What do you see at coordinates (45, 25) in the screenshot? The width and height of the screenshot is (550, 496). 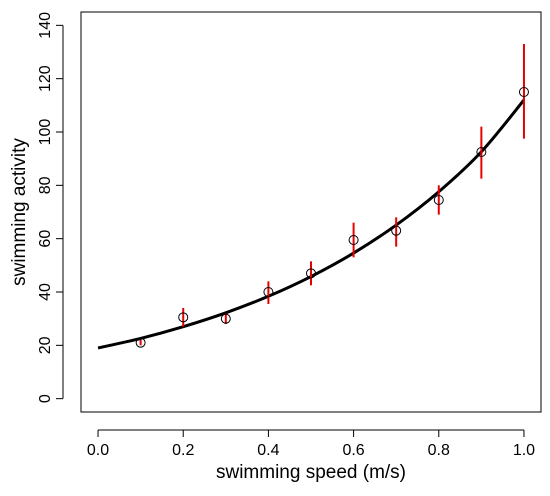 I see `y-tick-label: 140` at bounding box center [45, 25].